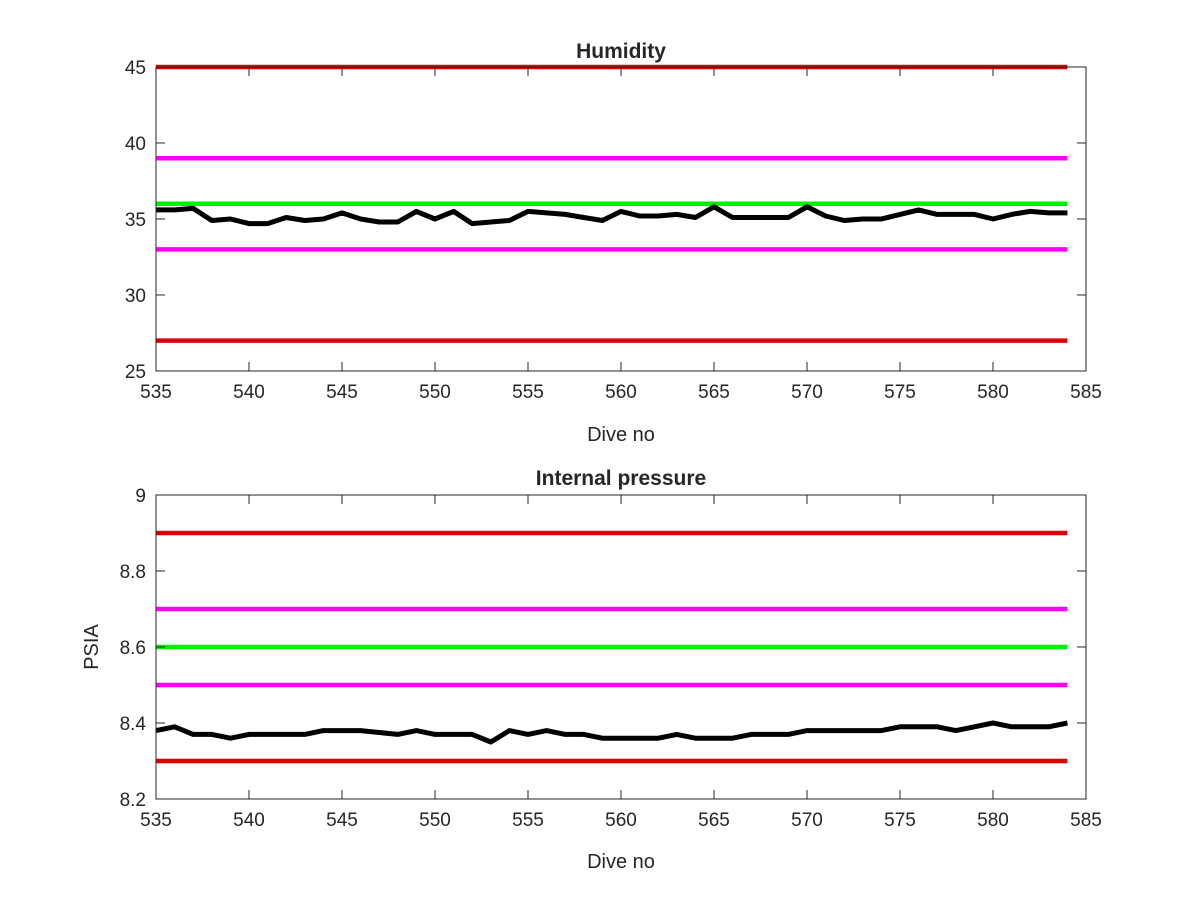 The height and width of the screenshot is (900, 1200). What do you see at coordinates (621, 51) in the screenshot?
I see `chart-title: Humidity` at bounding box center [621, 51].